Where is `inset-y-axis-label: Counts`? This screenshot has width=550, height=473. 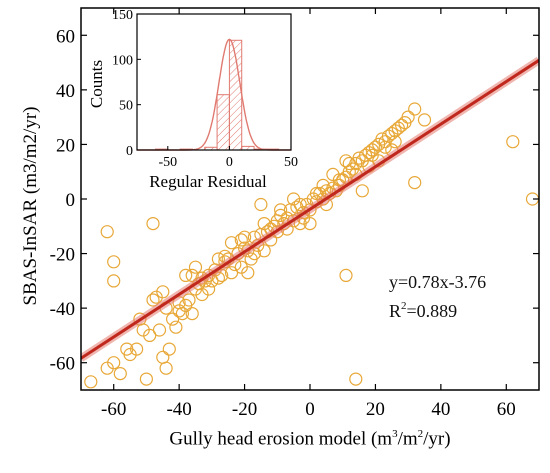 inset-y-axis-label: Counts is located at coordinates (96, 84).